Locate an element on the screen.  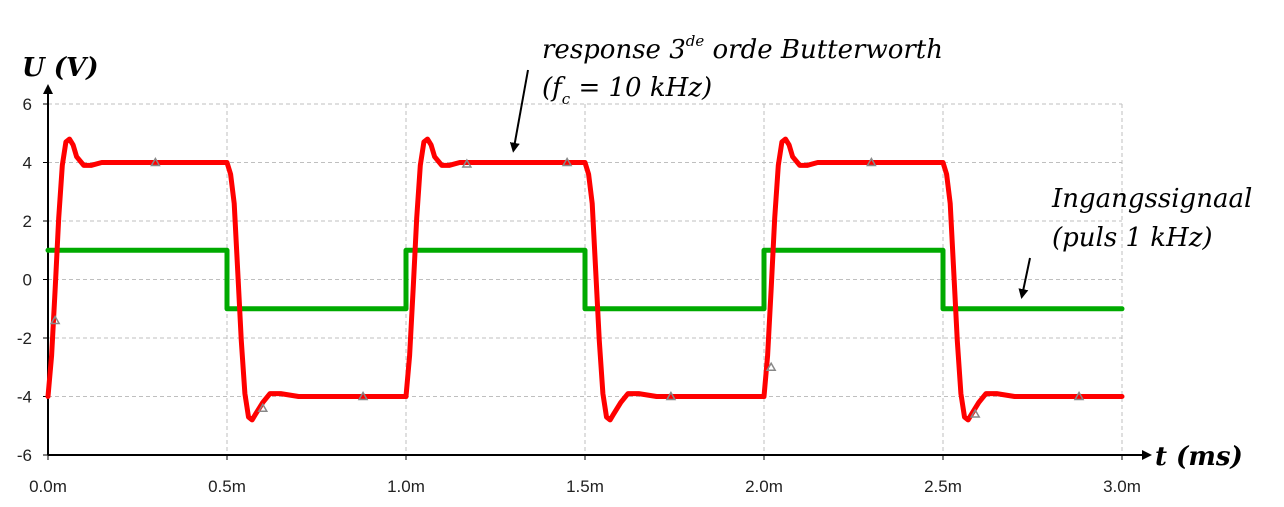
y-axis-title: U (V) is located at coordinates (60, 68).